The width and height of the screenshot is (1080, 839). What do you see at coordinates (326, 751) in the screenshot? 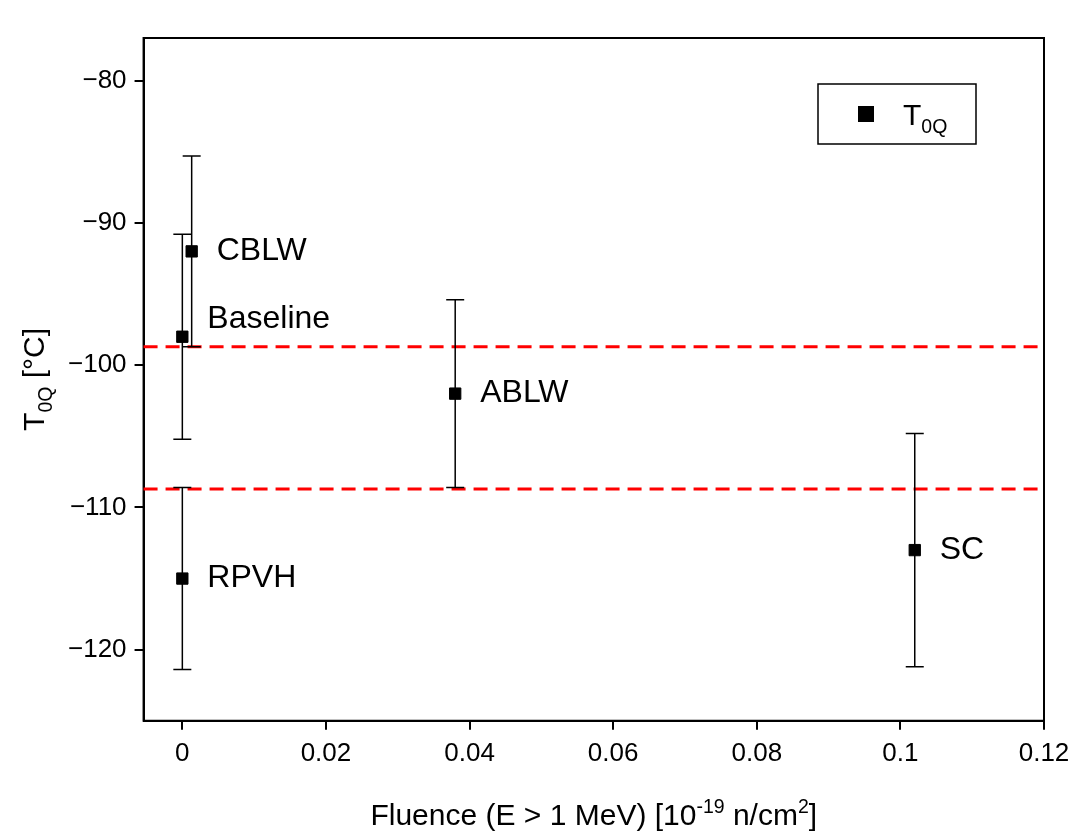
I see `x-tick-label: 0.02` at bounding box center [326, 751].